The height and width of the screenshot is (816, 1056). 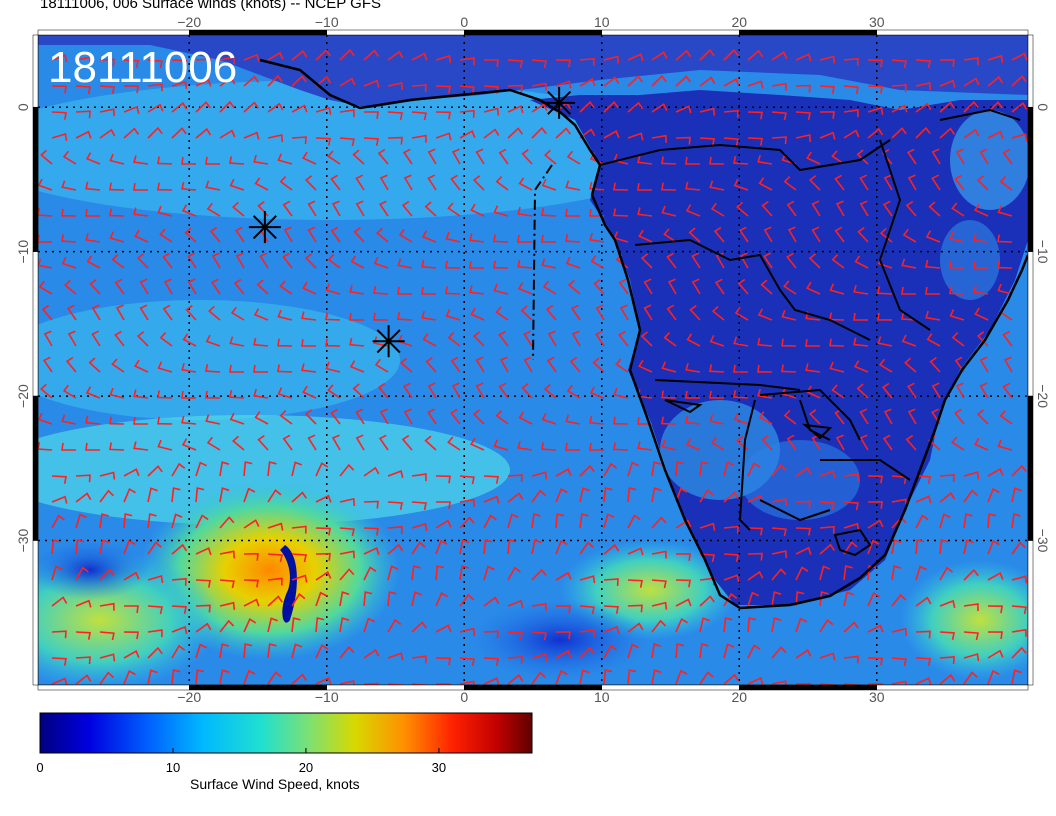 I want to click on storm-marker, so click(x=264, y=227).